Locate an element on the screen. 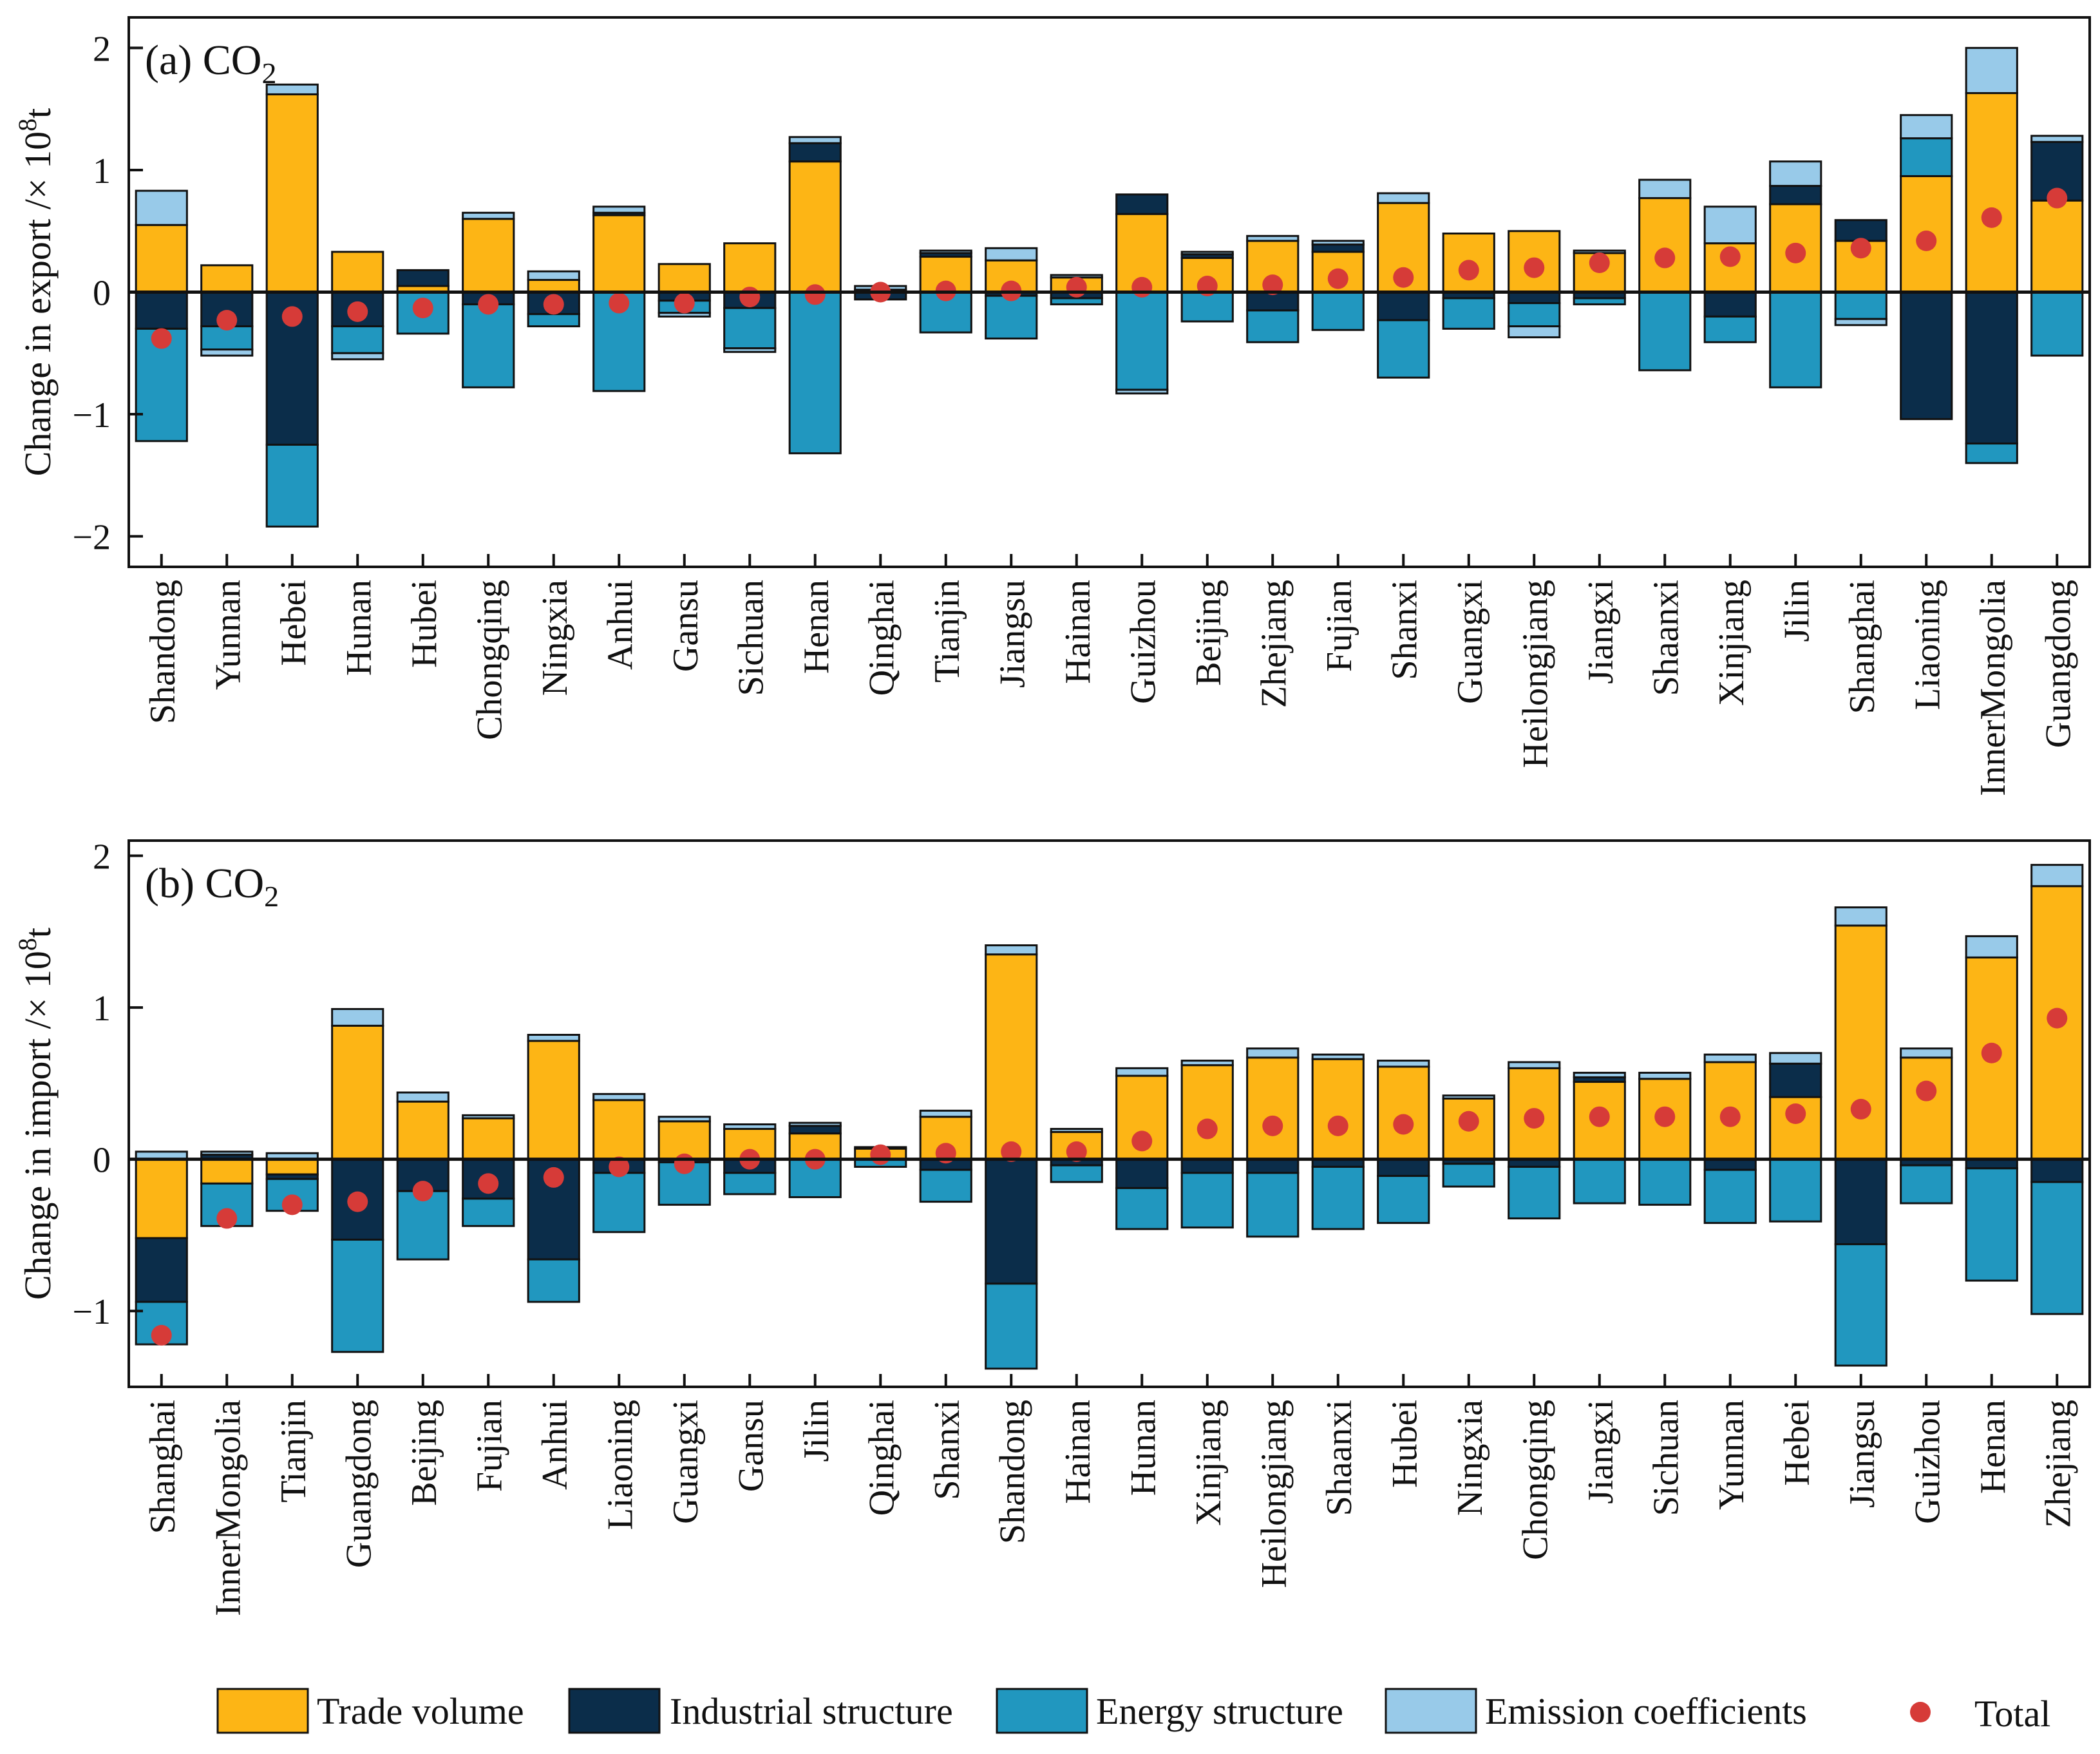  bar-trade-volume-sichuan is located at coordinates (750, 267).